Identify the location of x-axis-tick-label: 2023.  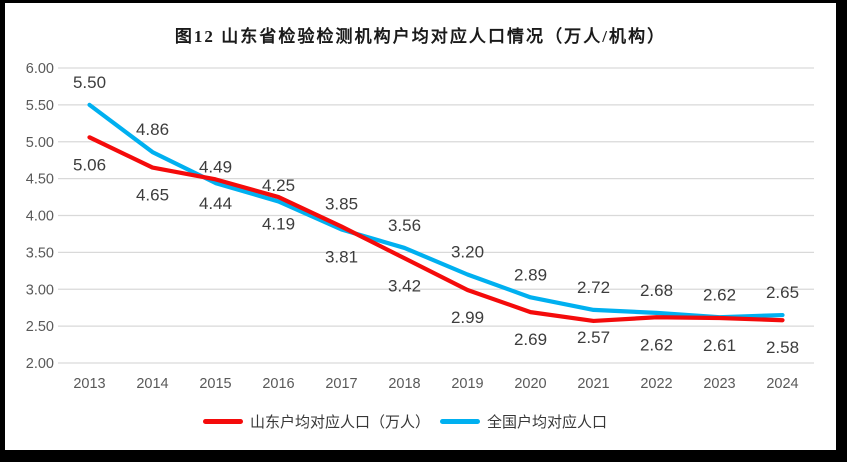
(719, 384).